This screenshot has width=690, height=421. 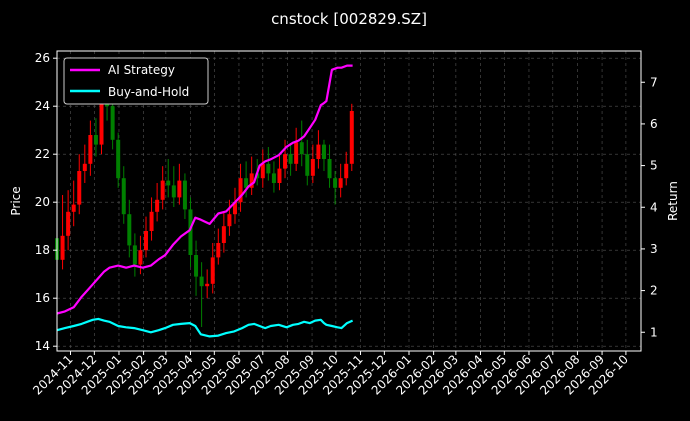 What do you see at coordinates (654, 291) in the screenshot?
I see `y2-tick-label: 2` at bounding box center [654, 291].